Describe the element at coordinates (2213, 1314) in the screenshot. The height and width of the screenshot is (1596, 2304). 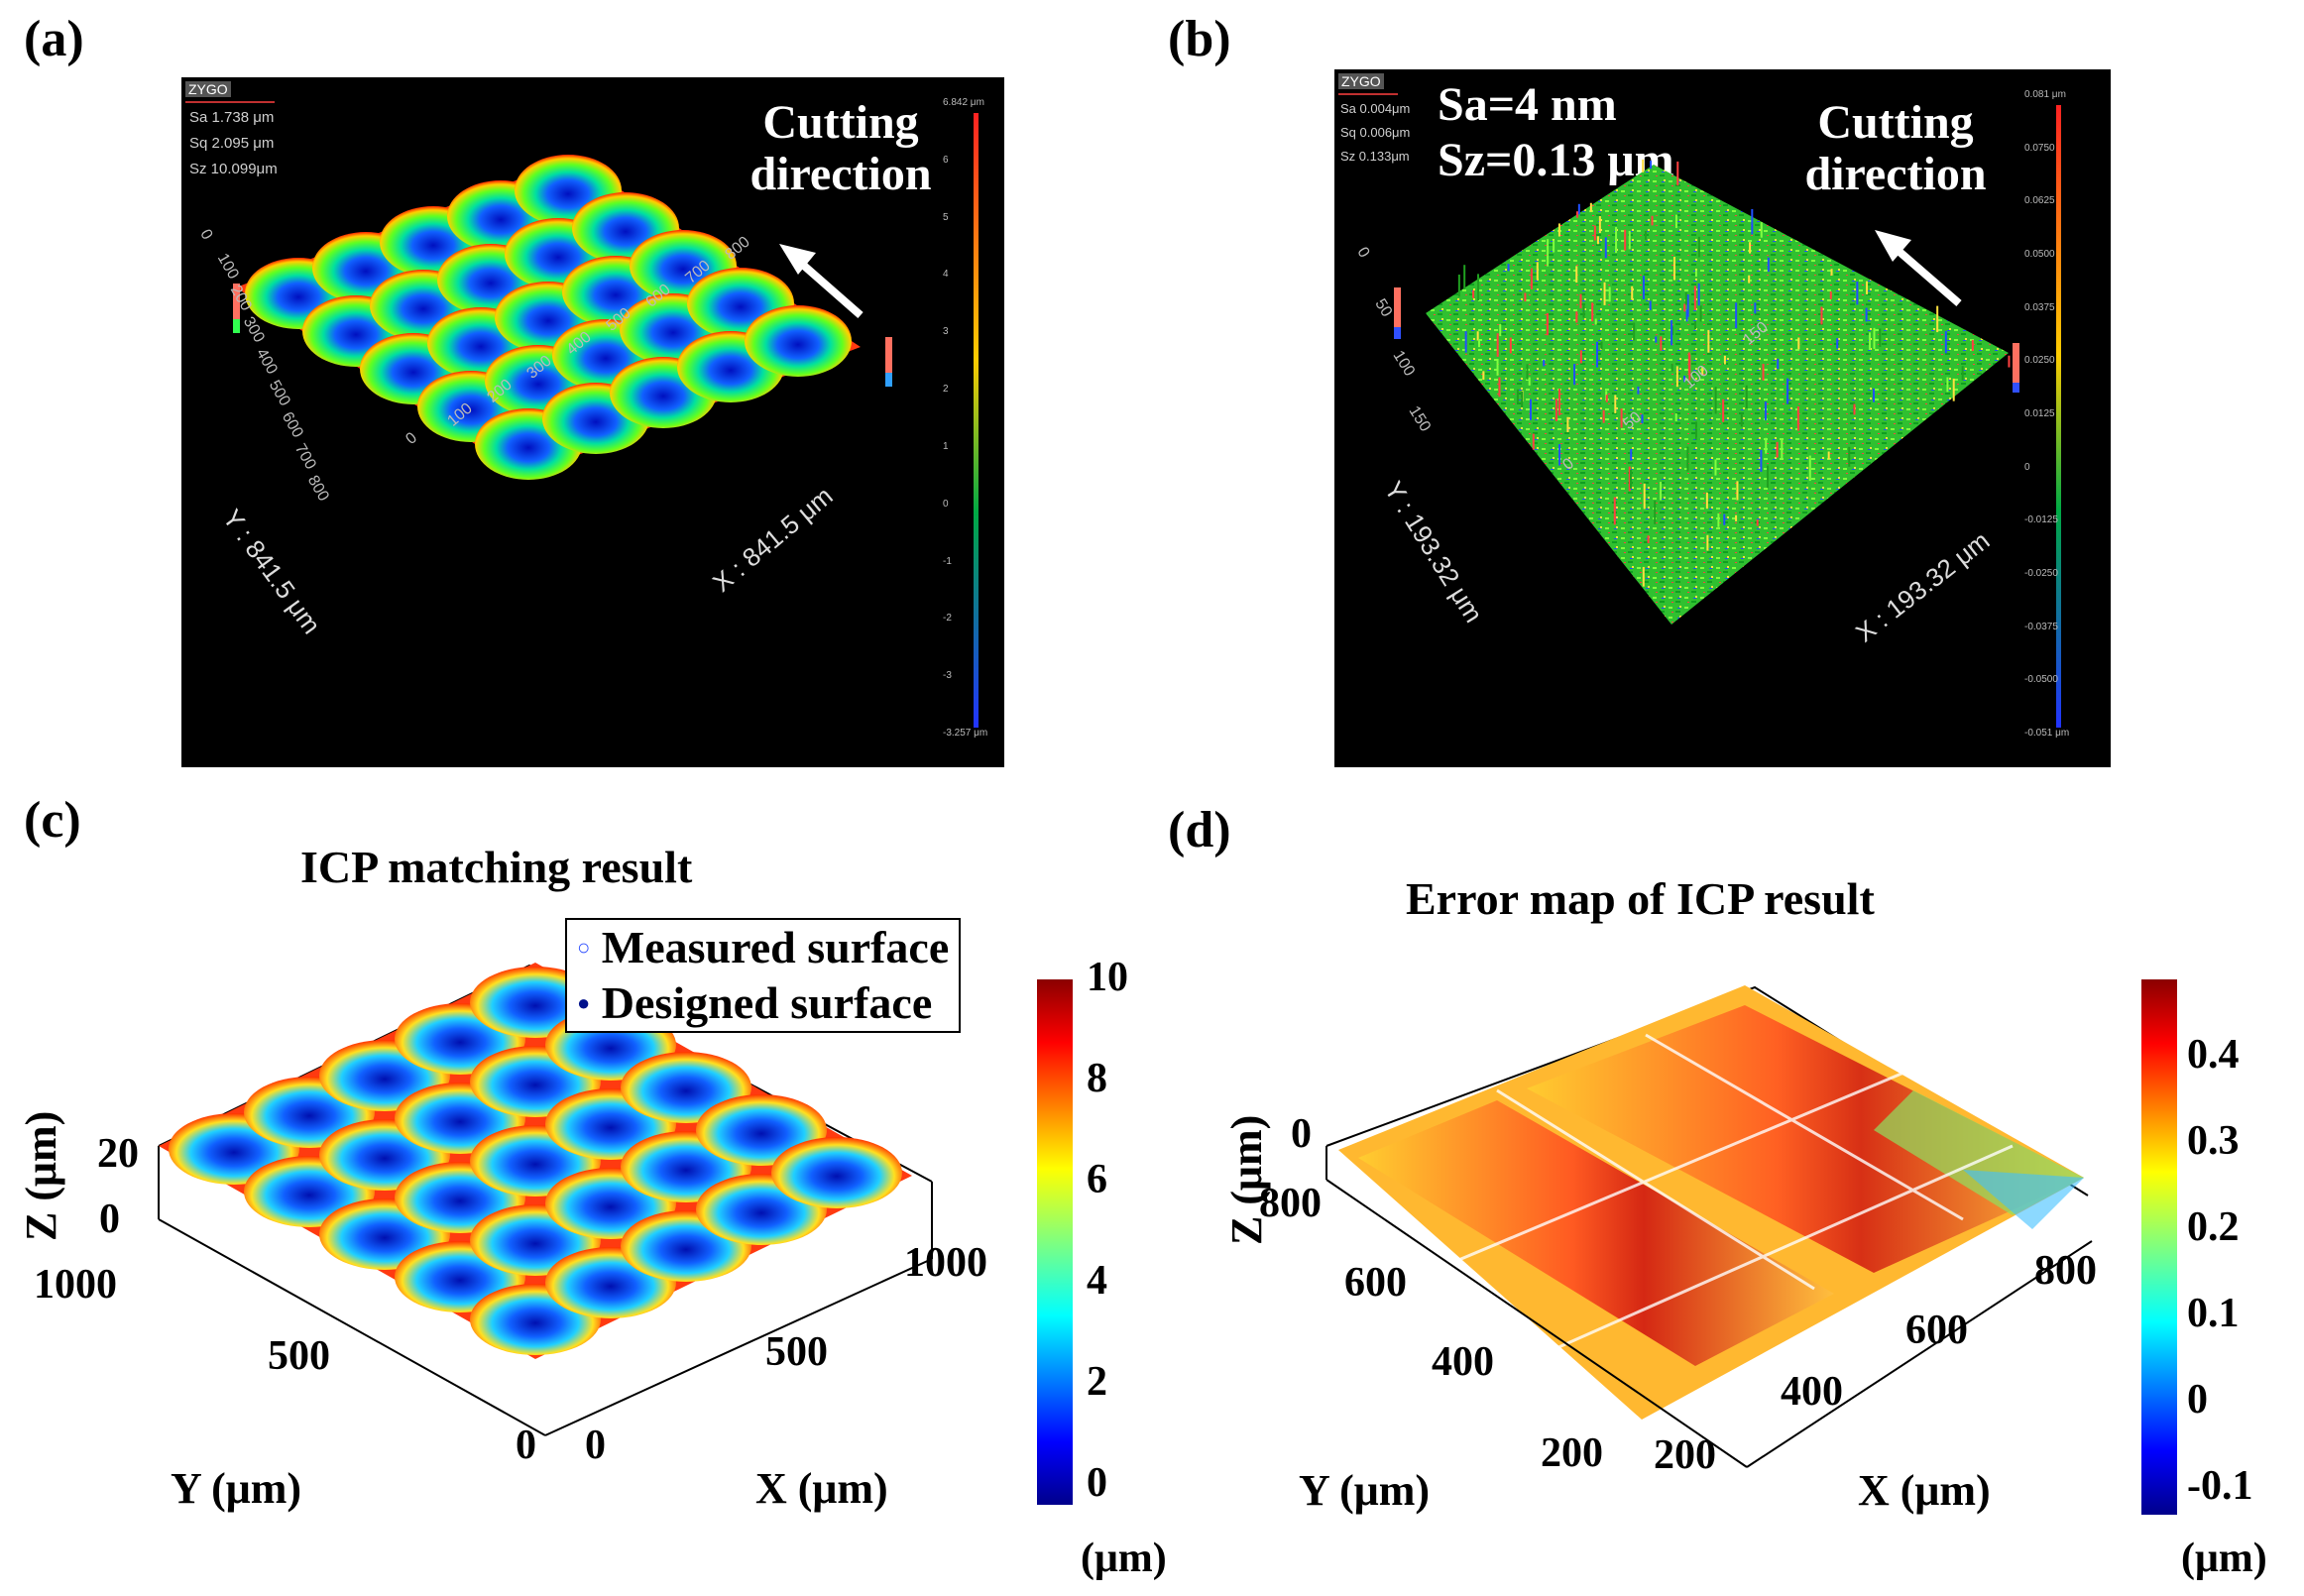
I see `colorbar-tick-d: 0.1` at that location.